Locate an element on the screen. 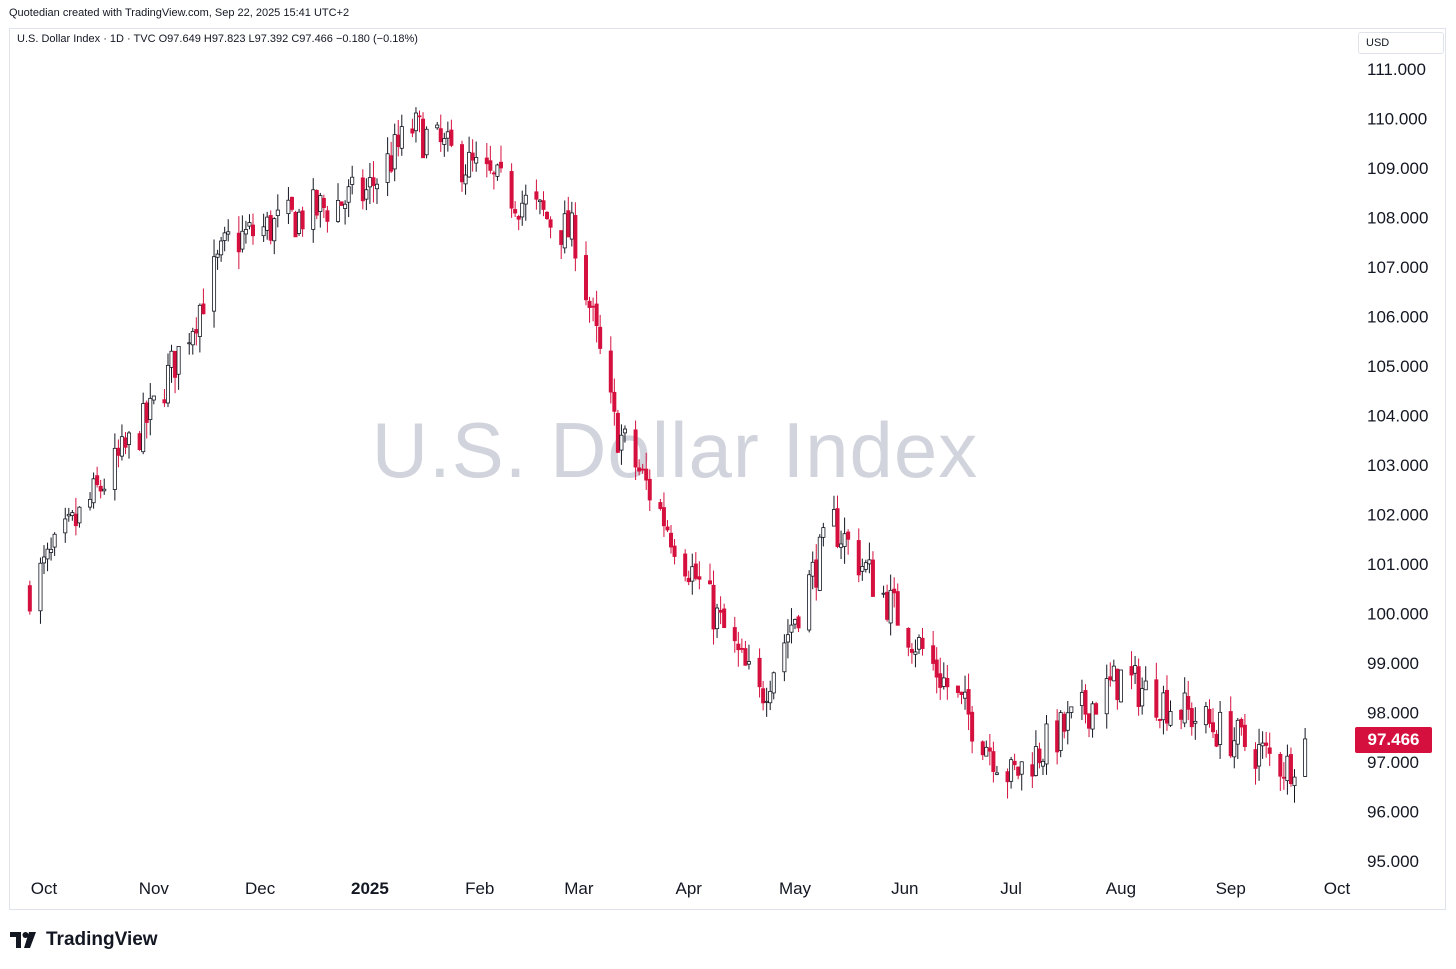 This screenshot has height=969, width=1456. tradingview-brand: TradingView is located at coordinates (84, 940).